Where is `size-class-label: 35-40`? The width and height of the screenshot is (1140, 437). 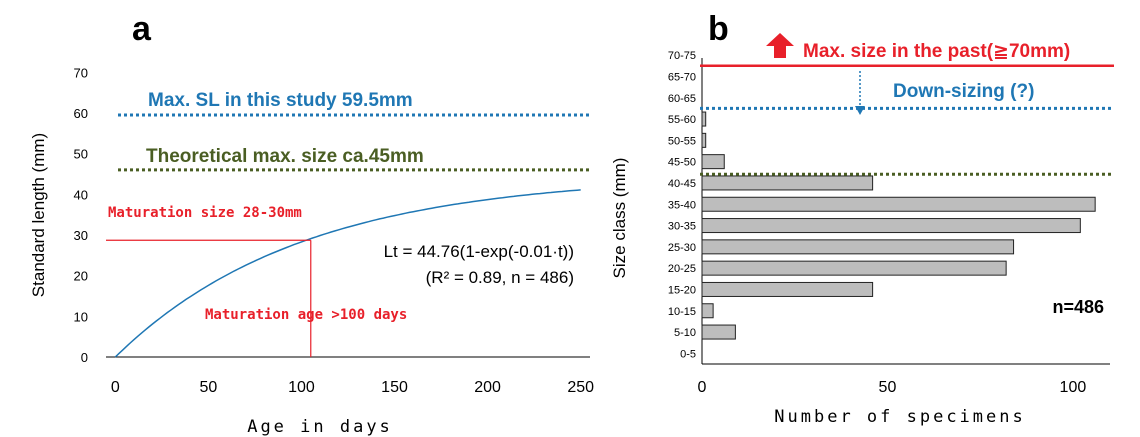 size-class-label: 35-40 is located at coordinates (682, 205).